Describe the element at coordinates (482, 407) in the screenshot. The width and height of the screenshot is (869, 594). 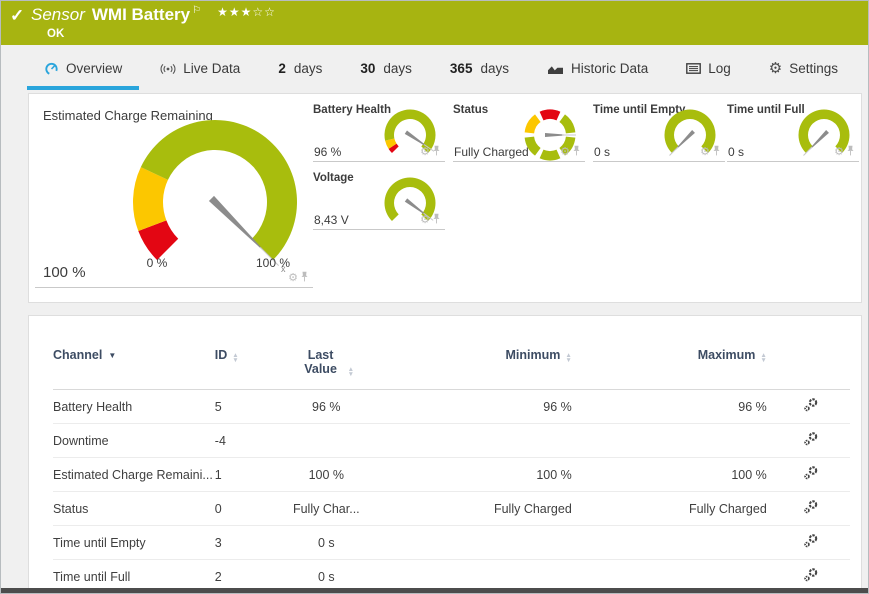
I see `channel-minimum: 96 %` at that location.